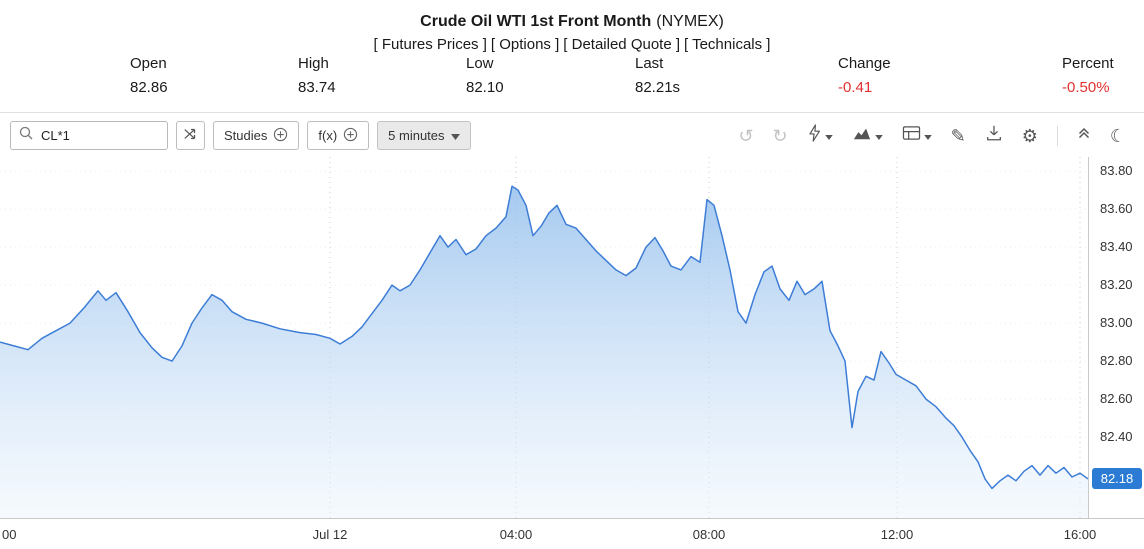 This screenshot has height=549, width=1144. What do you see at coordinates (1117, 478) in the screenshot?
I see `last-price-badge: 82.18` at bounding box center [1117, 478].